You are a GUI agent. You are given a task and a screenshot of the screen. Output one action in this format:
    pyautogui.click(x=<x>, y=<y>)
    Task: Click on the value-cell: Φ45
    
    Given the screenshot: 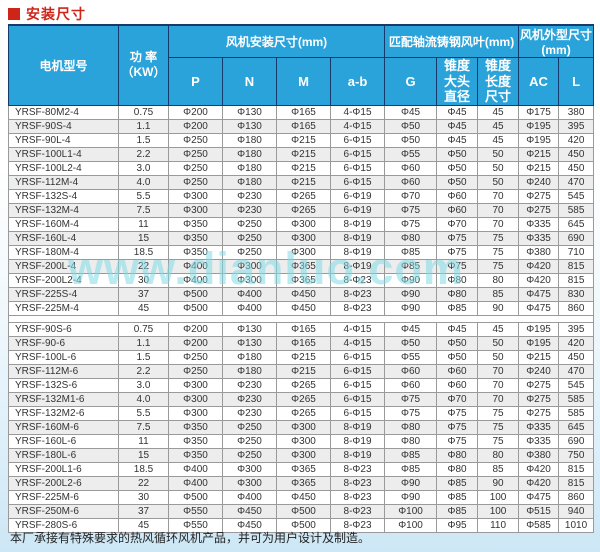 What is the action you would take?
    pyautogui.click(x=457, y=126)
    